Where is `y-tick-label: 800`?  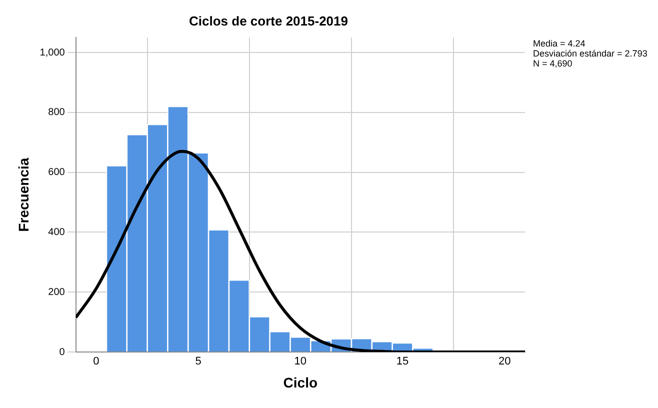 y-tick-label: 800 is located at coordinates (57, 112).